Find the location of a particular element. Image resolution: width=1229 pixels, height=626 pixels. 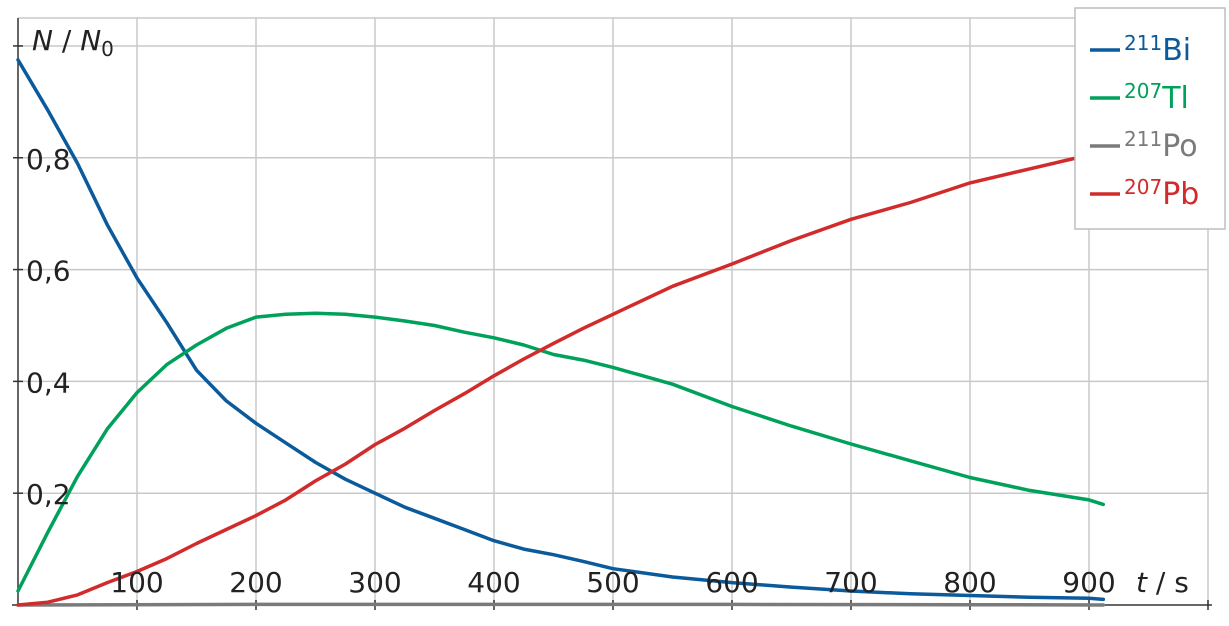

legend-label-po: 211Po is located at coordinates (1161, 145).